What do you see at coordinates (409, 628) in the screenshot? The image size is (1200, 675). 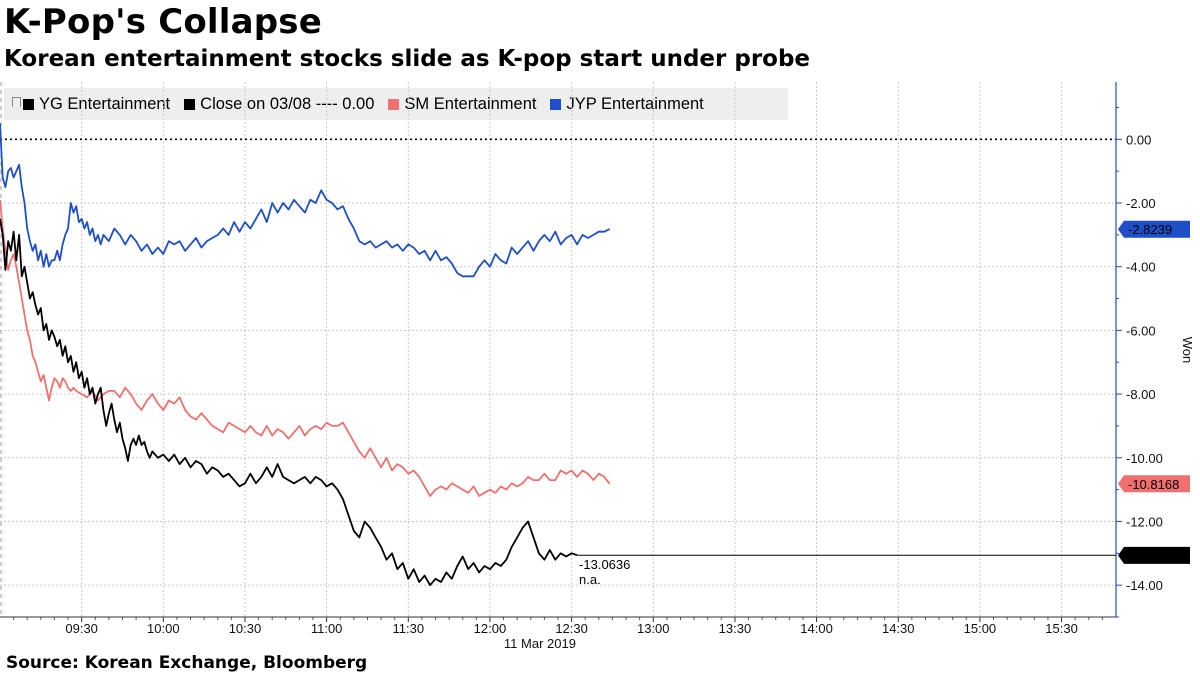 I see `x-tick-label: 11:30` at bounding box center [409, 628].